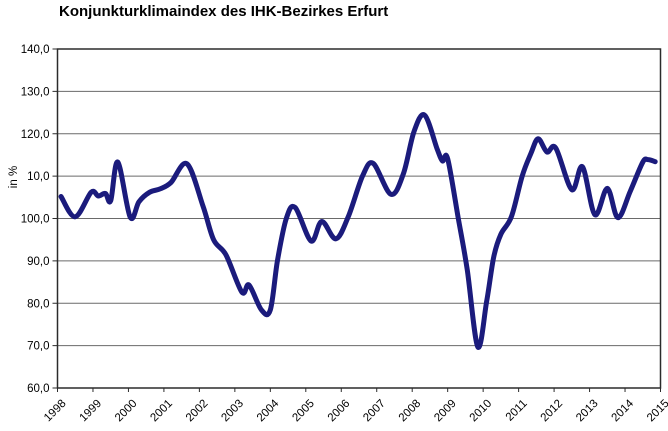 The image size is (668, 431). Describe the element at coordinates (232, 411) in the screenshot. I see `x-tick-label: 2003` at that location.